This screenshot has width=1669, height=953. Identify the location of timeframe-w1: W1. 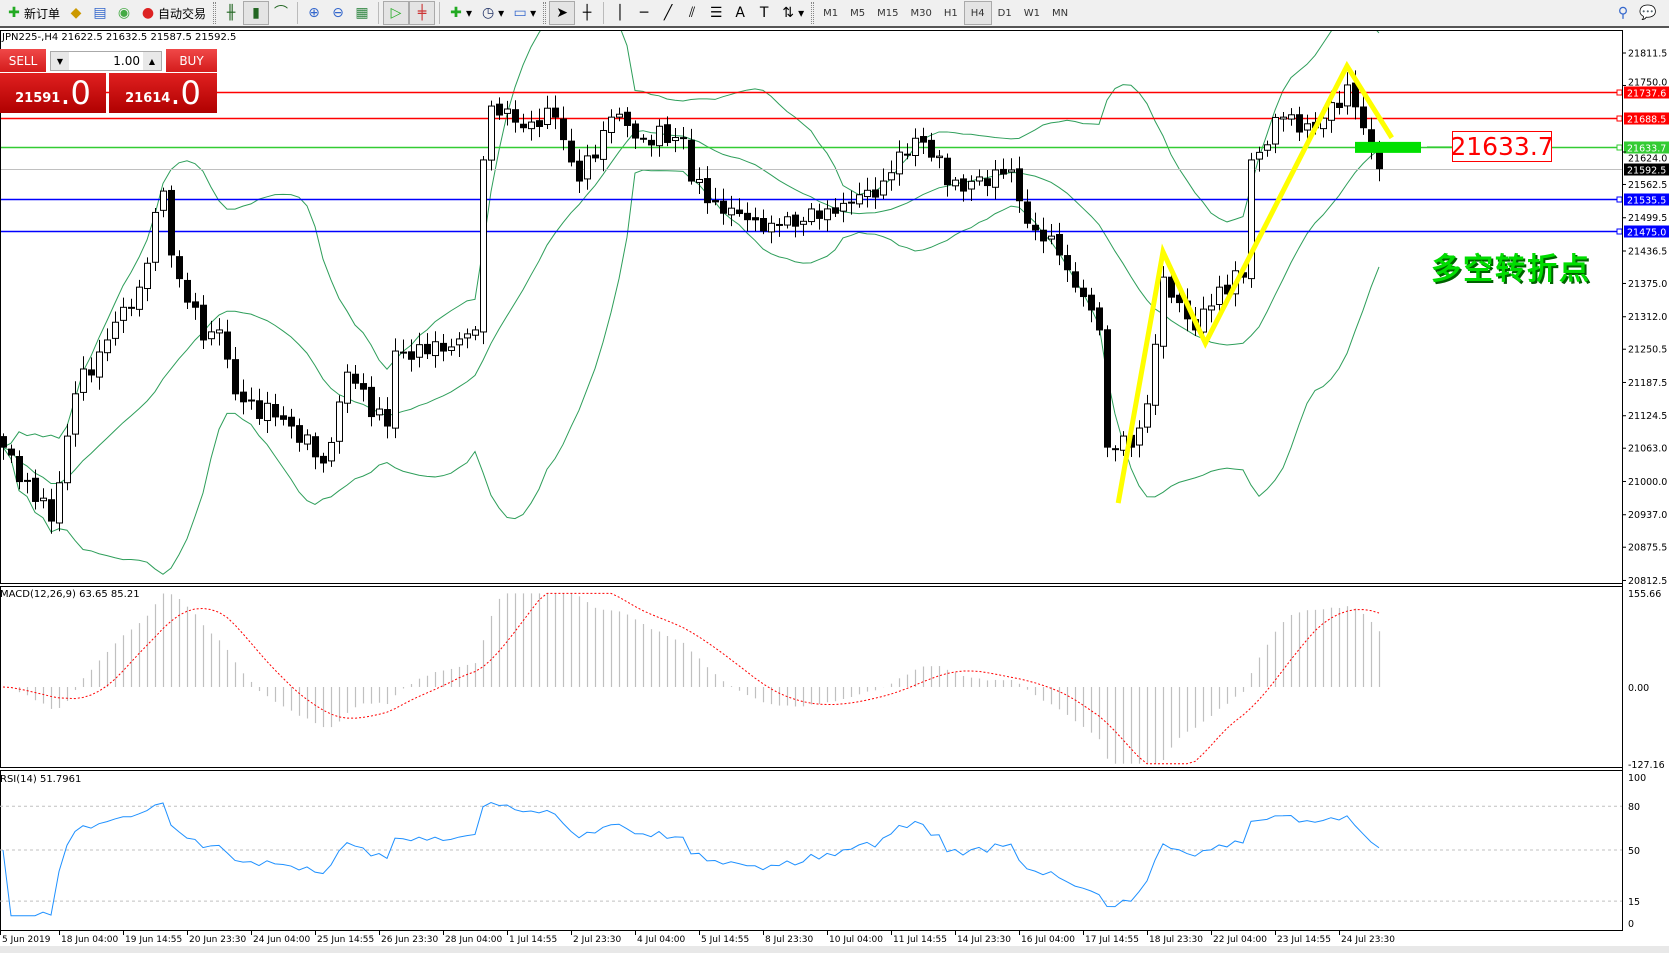
(1031, 13).